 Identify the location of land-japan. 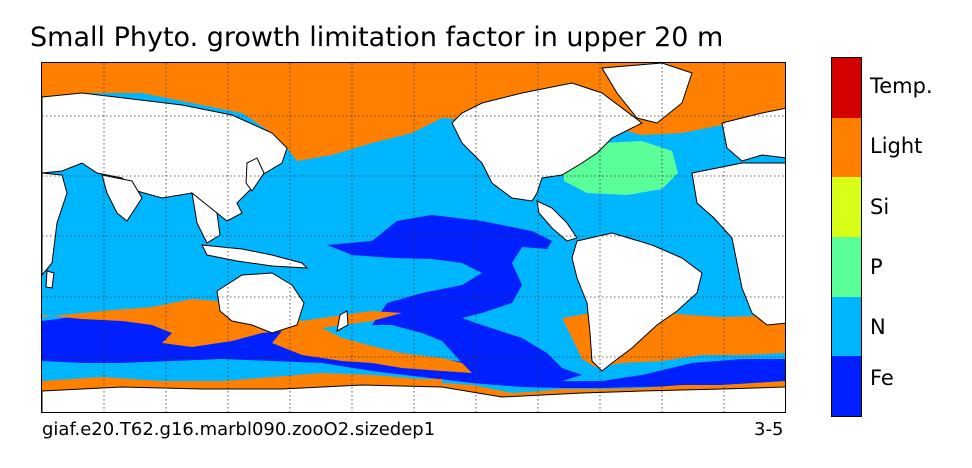
(255, 174).